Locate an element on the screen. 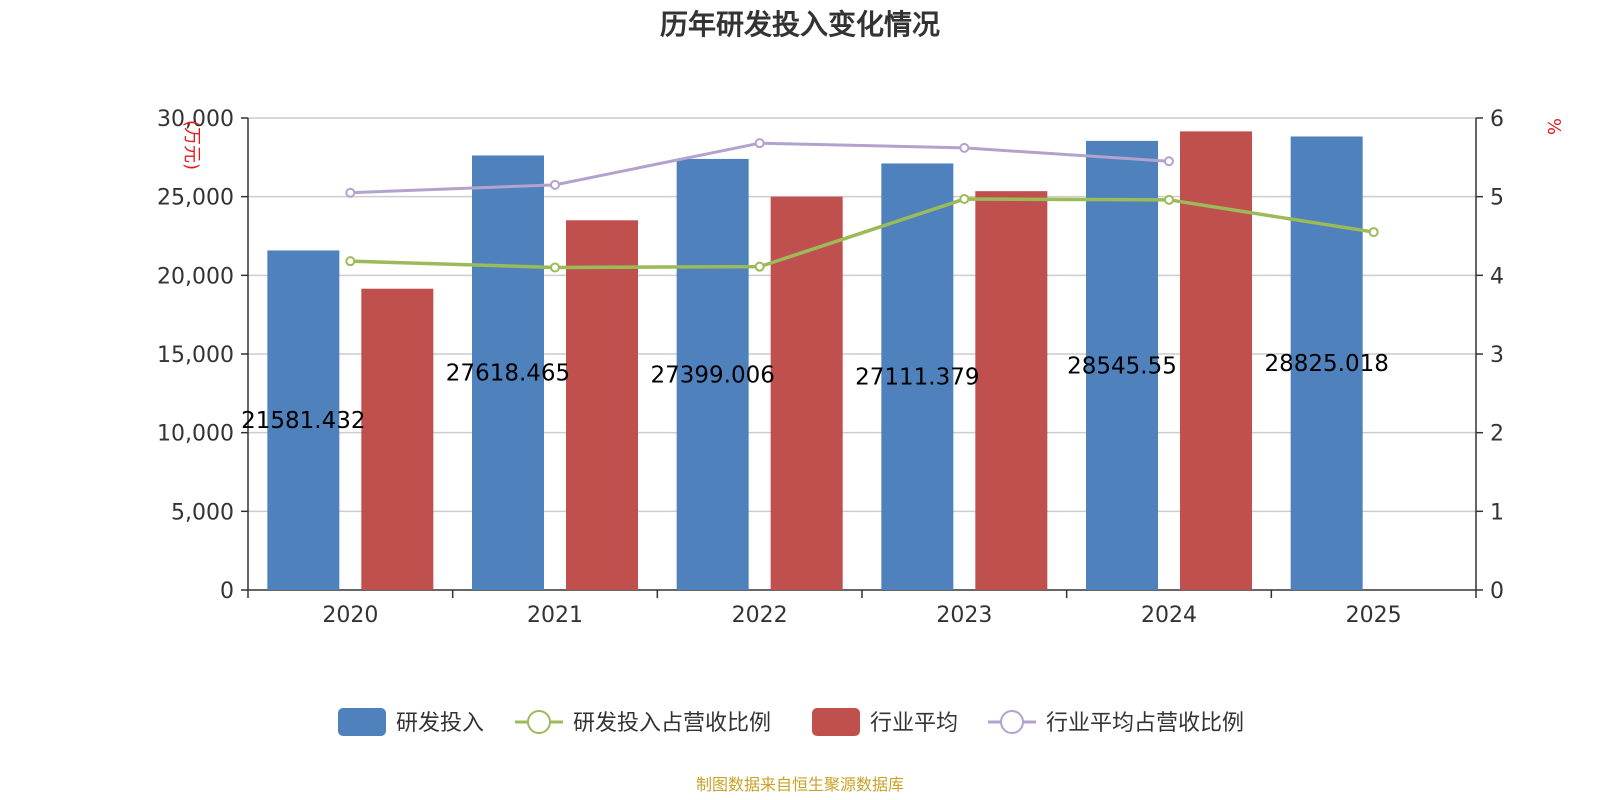 Image resolution: width=1600 pixels, height=800 pixels. legend-item: 研发投入占营收比例 is located at coordinates (643, 723).